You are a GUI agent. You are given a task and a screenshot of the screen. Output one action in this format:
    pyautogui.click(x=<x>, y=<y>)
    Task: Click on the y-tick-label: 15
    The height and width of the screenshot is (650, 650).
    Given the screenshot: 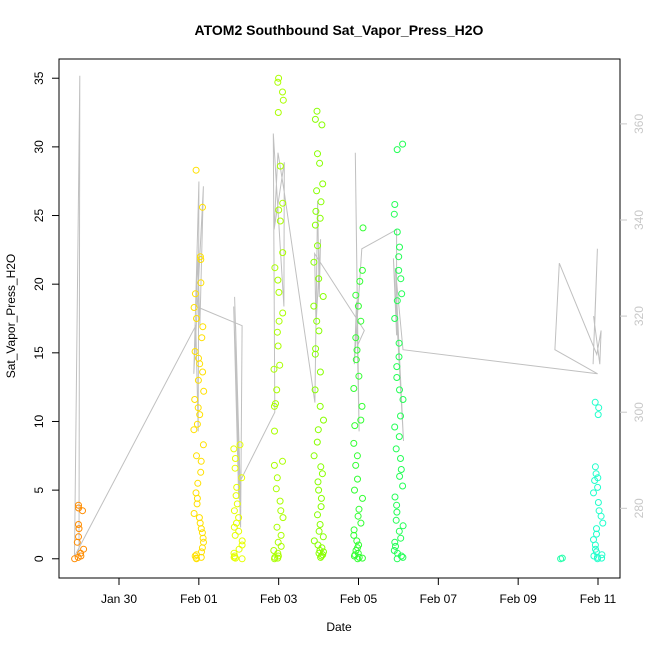 What is the action you would take?
    pyautogui.click(x=39, y=353)
    